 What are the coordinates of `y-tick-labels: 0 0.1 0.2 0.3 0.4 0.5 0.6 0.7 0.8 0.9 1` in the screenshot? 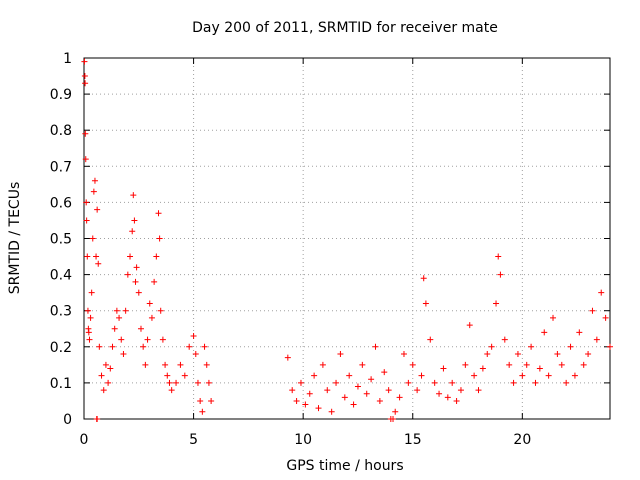 It's located at (61, 239).